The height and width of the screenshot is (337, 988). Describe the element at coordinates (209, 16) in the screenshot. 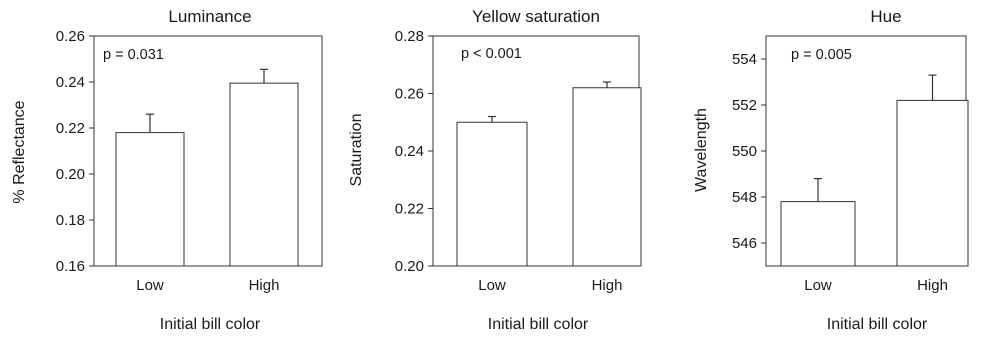

I see `panel-title: Luminance` at that location.